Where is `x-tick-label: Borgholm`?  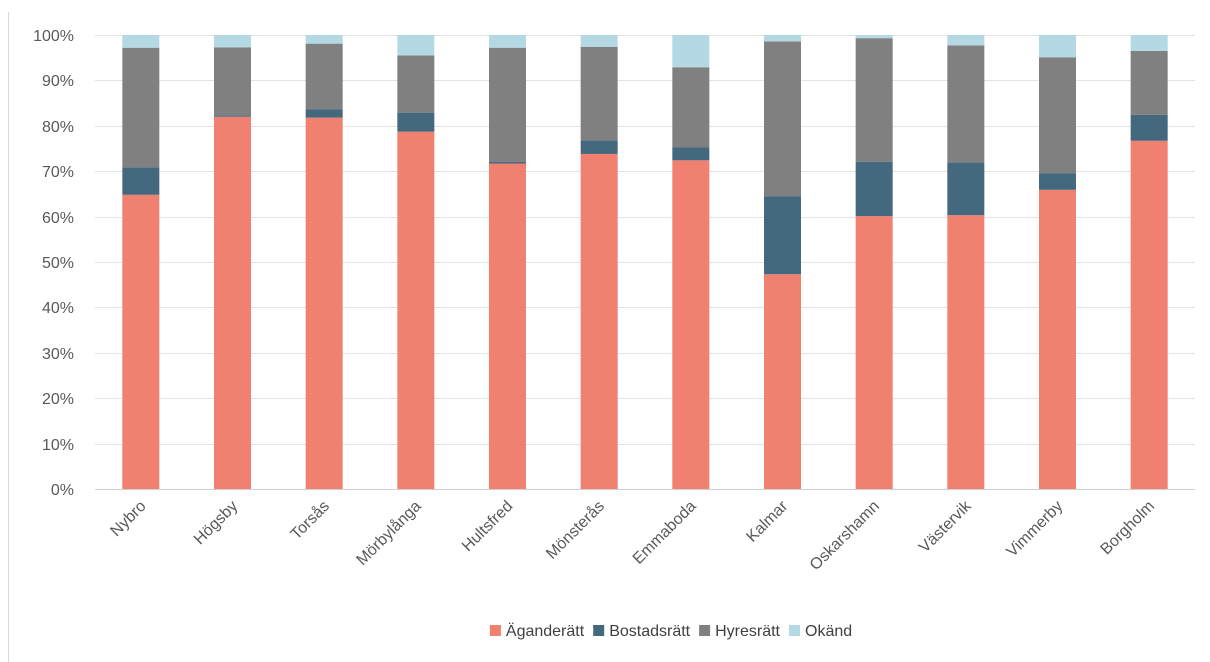
x-tick-label: Borgholm is located at coordinates (1128, 528).